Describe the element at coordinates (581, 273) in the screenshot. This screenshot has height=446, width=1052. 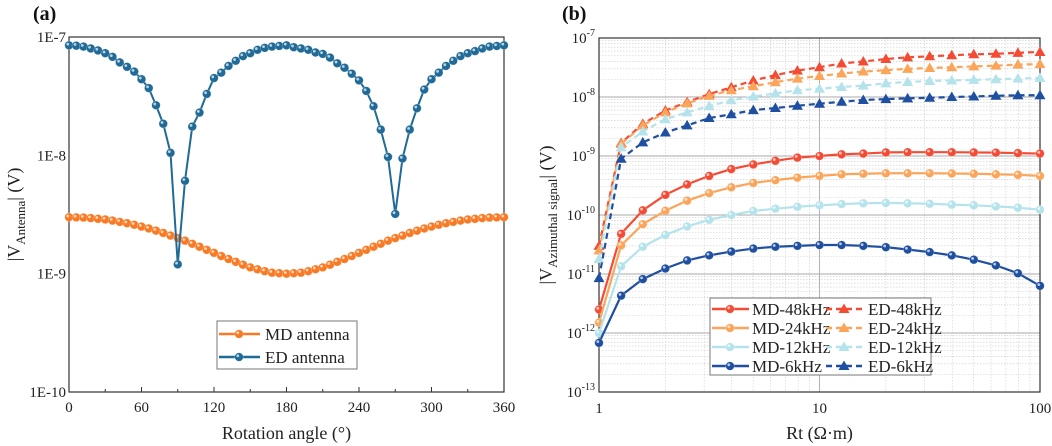
I see `y-tick-label: 10-11` at that location.